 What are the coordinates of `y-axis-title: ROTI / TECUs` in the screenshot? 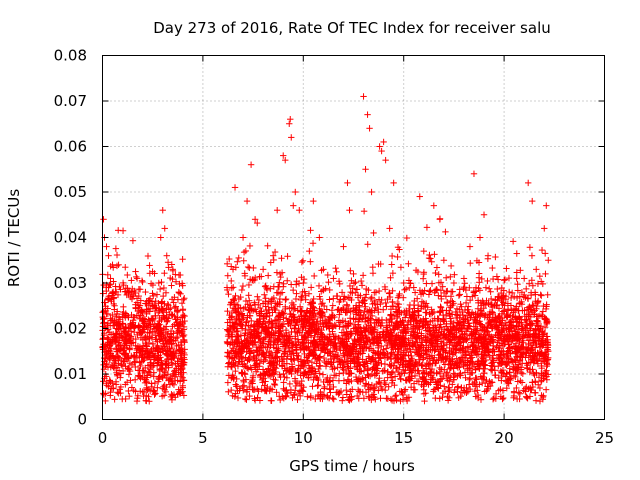 It's located at (14, 238).